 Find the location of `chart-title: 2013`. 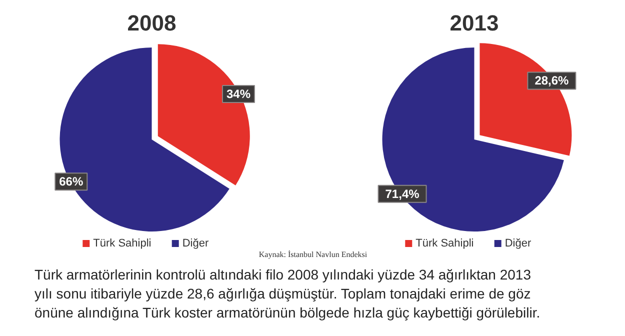

chart-title: 2013 is located at coordinates (474, 23).